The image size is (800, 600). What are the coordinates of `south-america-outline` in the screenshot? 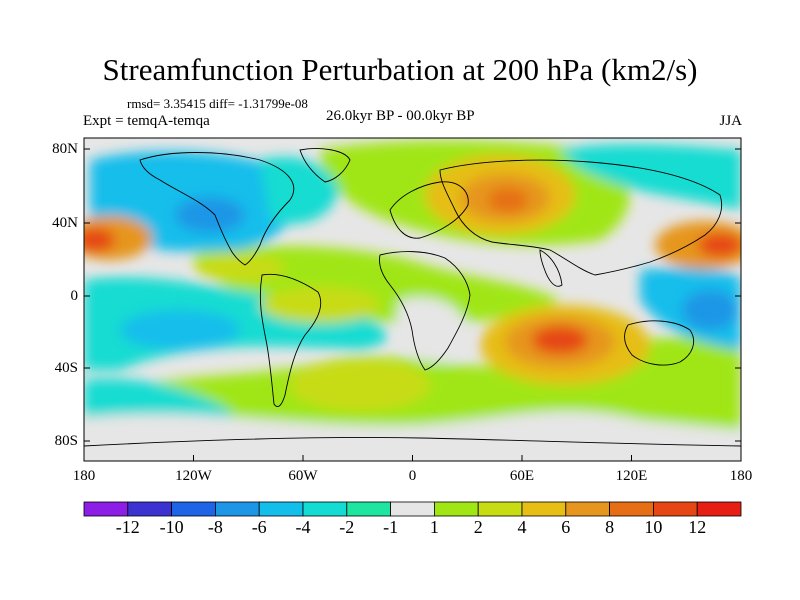 It's located at (290, 340).